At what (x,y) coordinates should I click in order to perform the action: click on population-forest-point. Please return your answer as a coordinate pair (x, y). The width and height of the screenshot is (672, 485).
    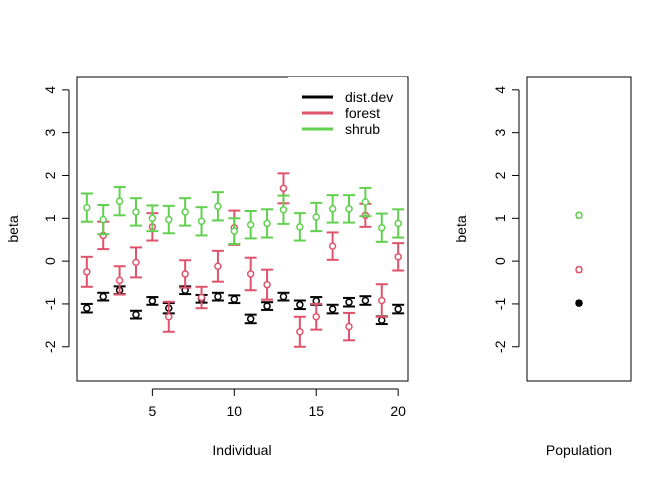
    Looking at the image, I should click on (579, 269).